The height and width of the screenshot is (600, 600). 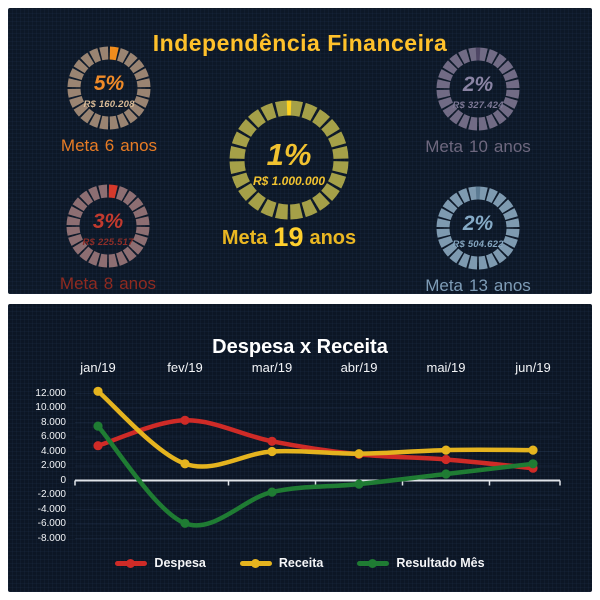 I want to click on gauge-percent: 3%, so click(x=108, y=221).